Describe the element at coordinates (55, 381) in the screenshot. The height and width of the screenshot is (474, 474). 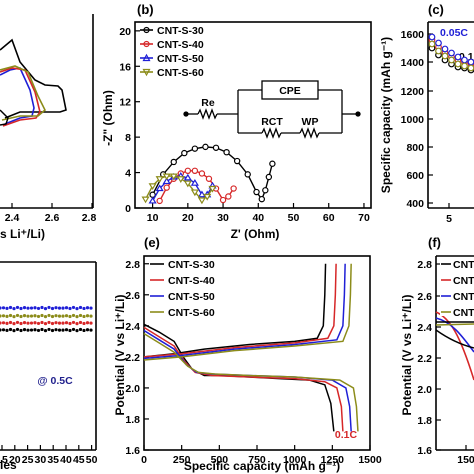
I see `panel-d-annotation: @ 0.5C` at that location.